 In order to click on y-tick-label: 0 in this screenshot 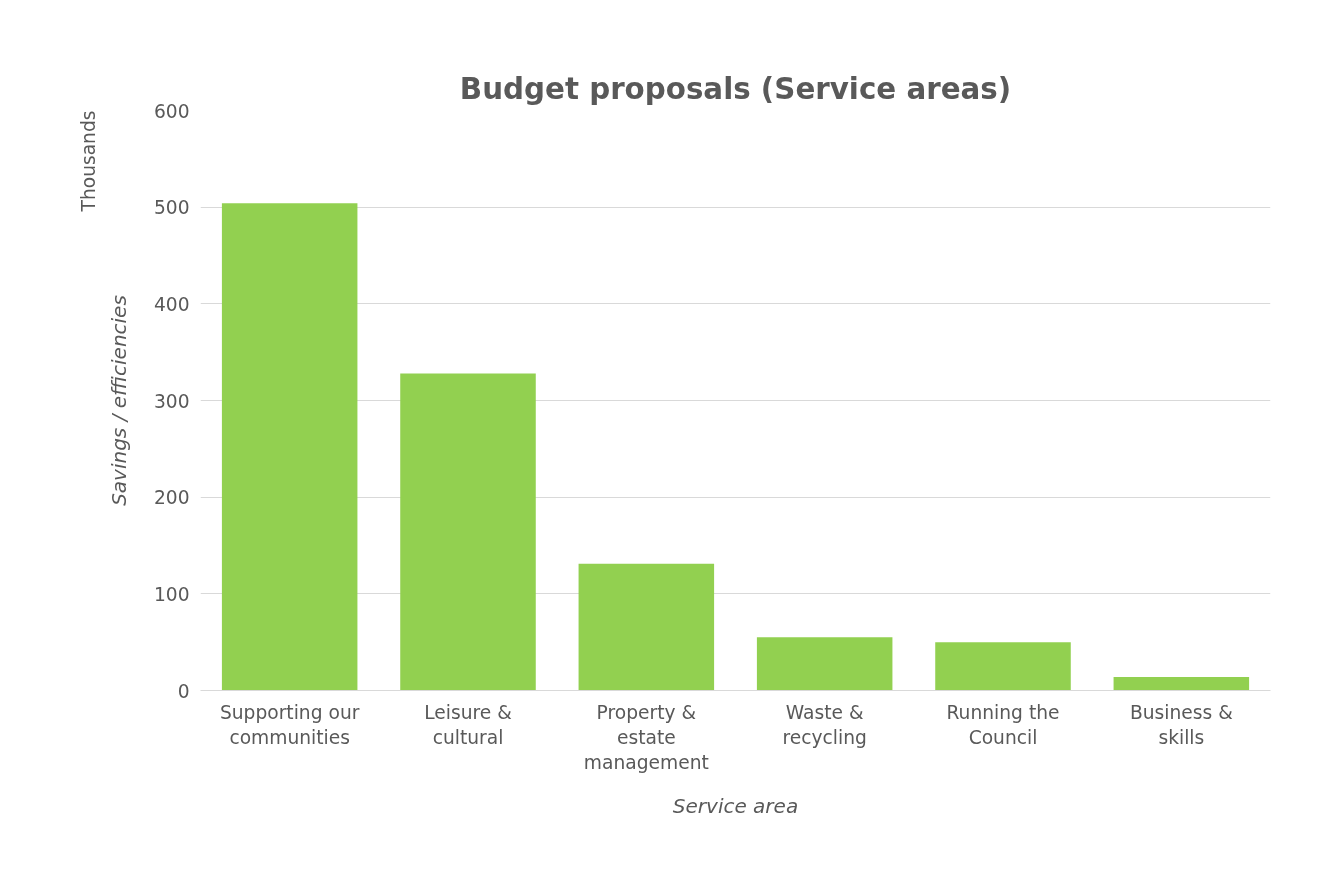, I will do `click(183, 691)`.